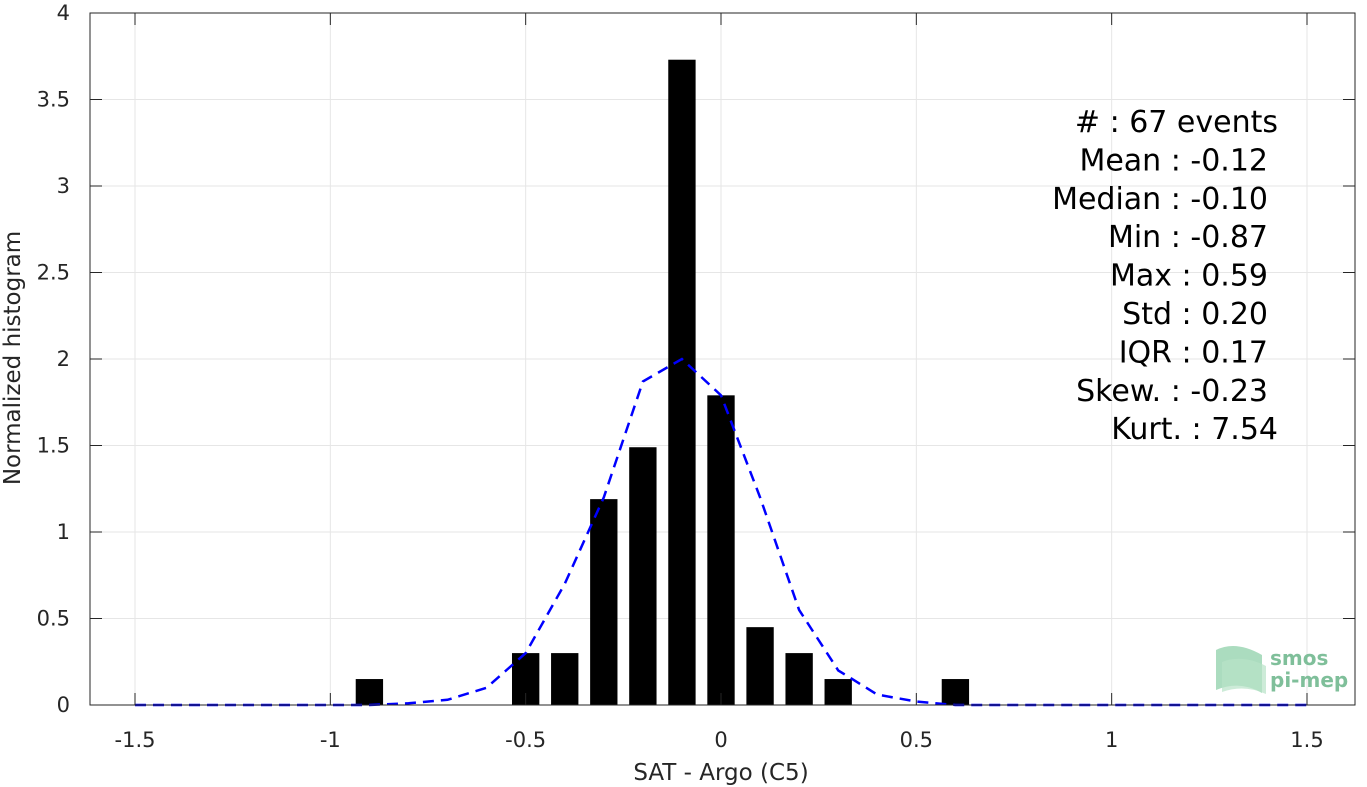  I want to click on stat-line-8: Kurt. : 7.54, so click(1194, 429).